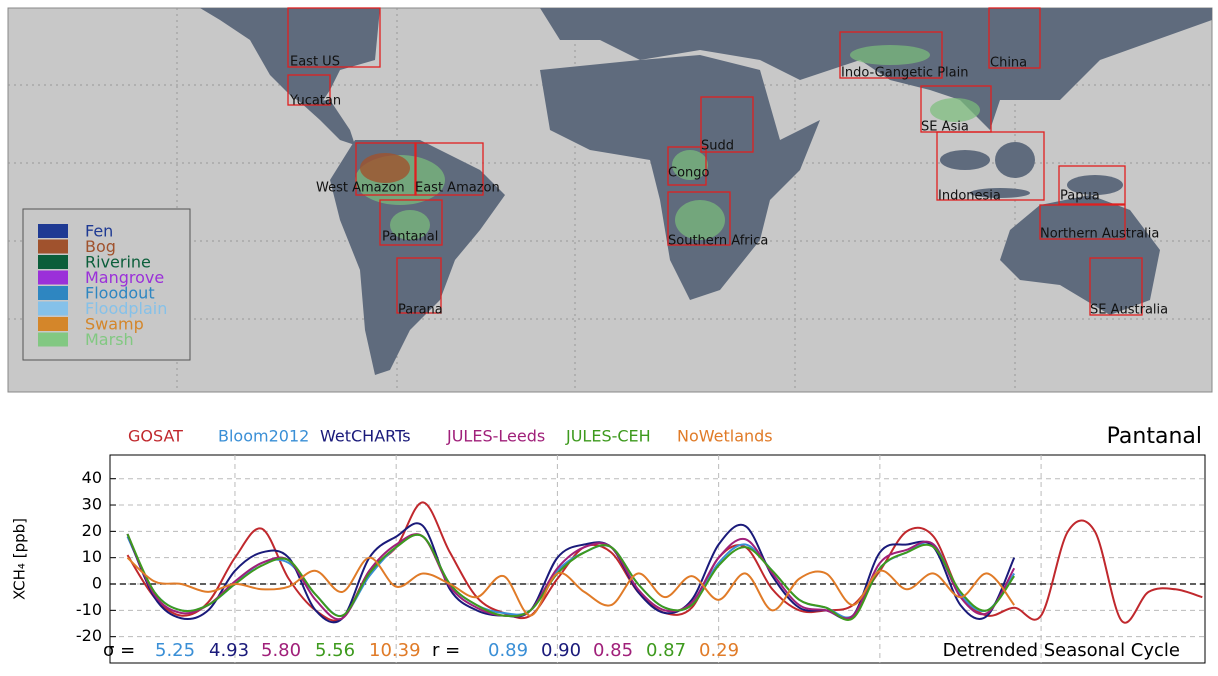 Image resolution: width=1218 pixels, height=676 pixels. Describe the element at coordinates (335, 650) in the screenshot. I see `sigma-value: 5.56` at that location.